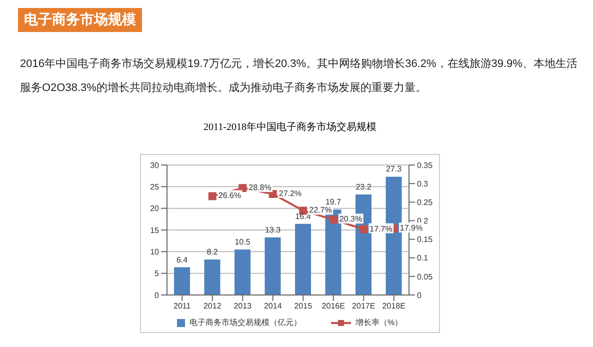  What do you see at coordinates (425, 202) in the screenshot?
I see `y2-tick-label: 0.25` at bounding box center [425, 202].